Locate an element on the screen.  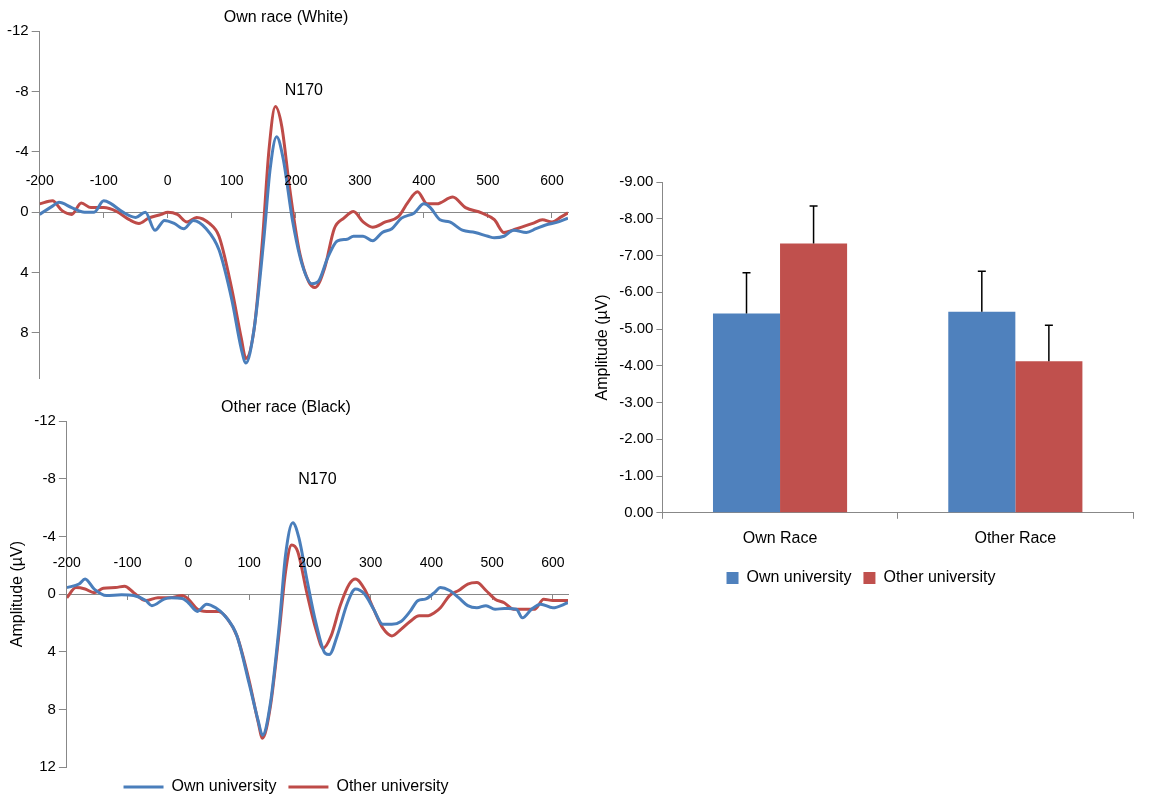
y-tick-label: 12 is located at coordinates (47, 766).